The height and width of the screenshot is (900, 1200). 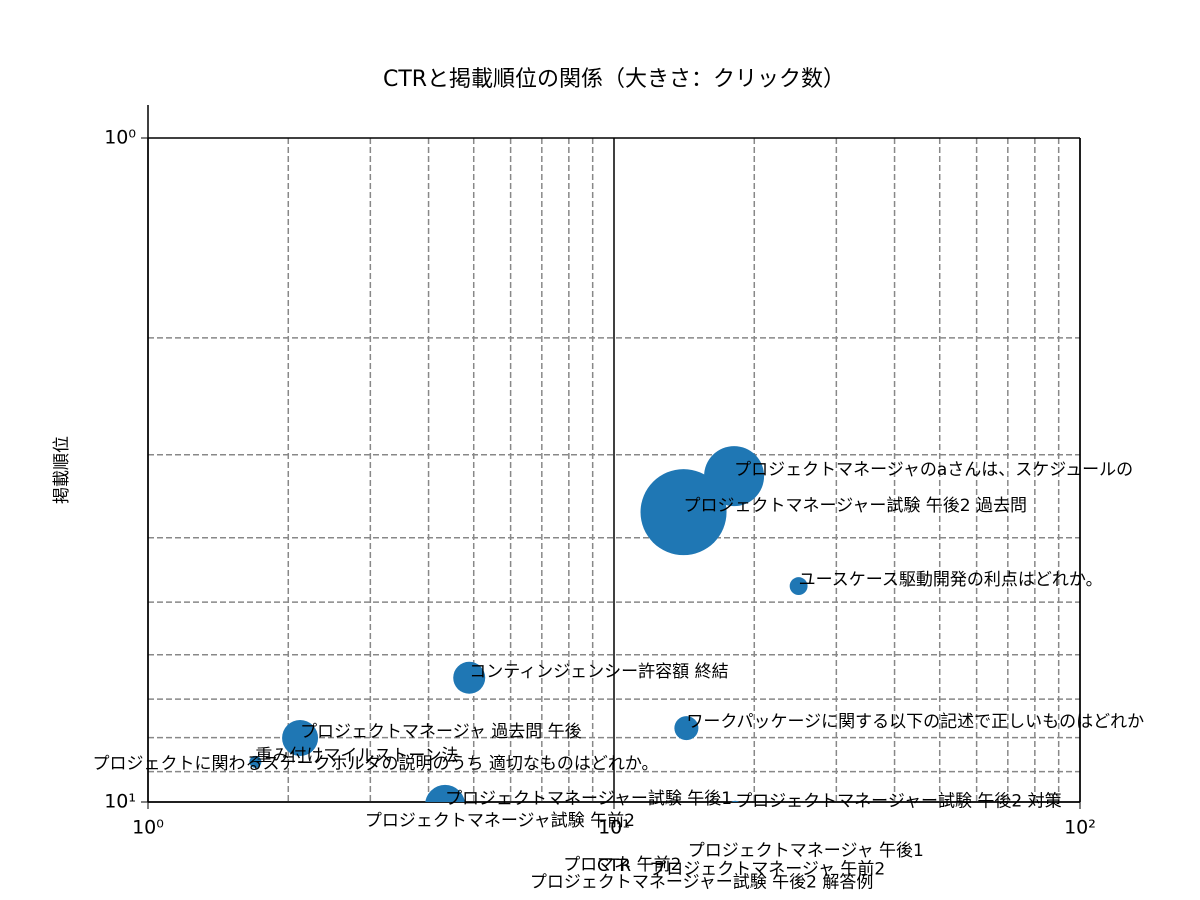 I want to click on point-label: プロジェクトに関わるステークホルダの説明のうち 適切なものはどれか。, so click(x=375, y=764).